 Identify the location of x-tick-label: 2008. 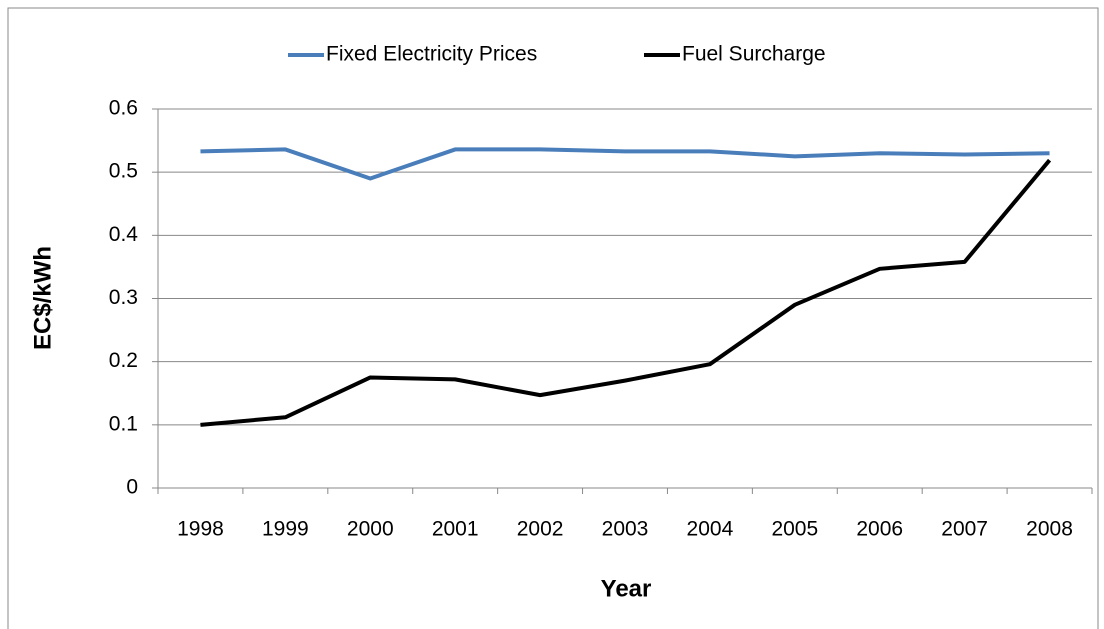
(1049, 529).